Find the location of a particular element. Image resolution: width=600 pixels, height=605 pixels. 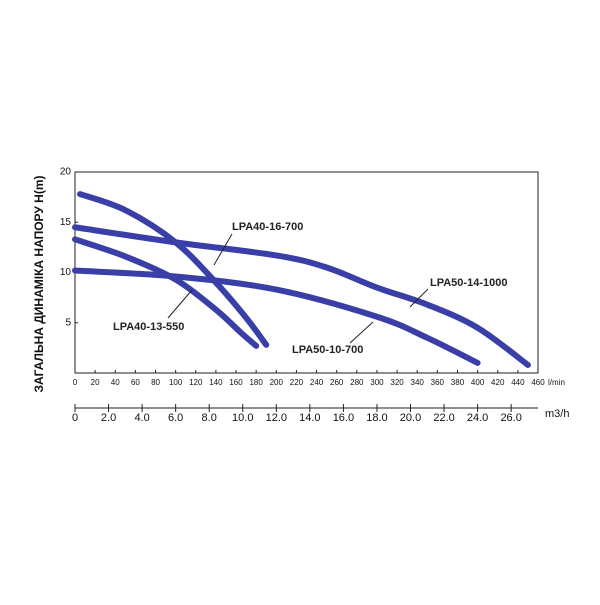

x-tick-label: 440 is located at coordinates (518, 382).